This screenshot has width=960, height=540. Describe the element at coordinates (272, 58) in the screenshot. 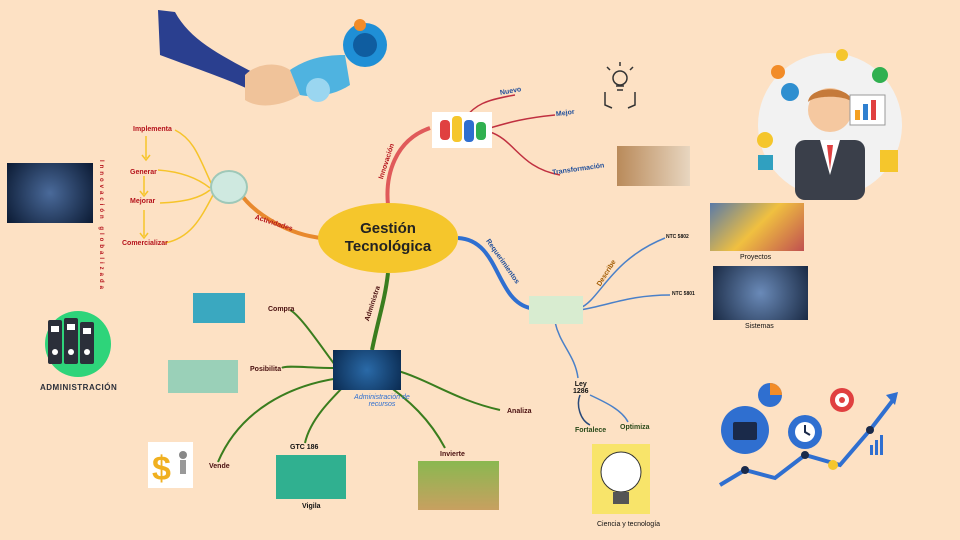

I see `handshake-illustration` at that location.